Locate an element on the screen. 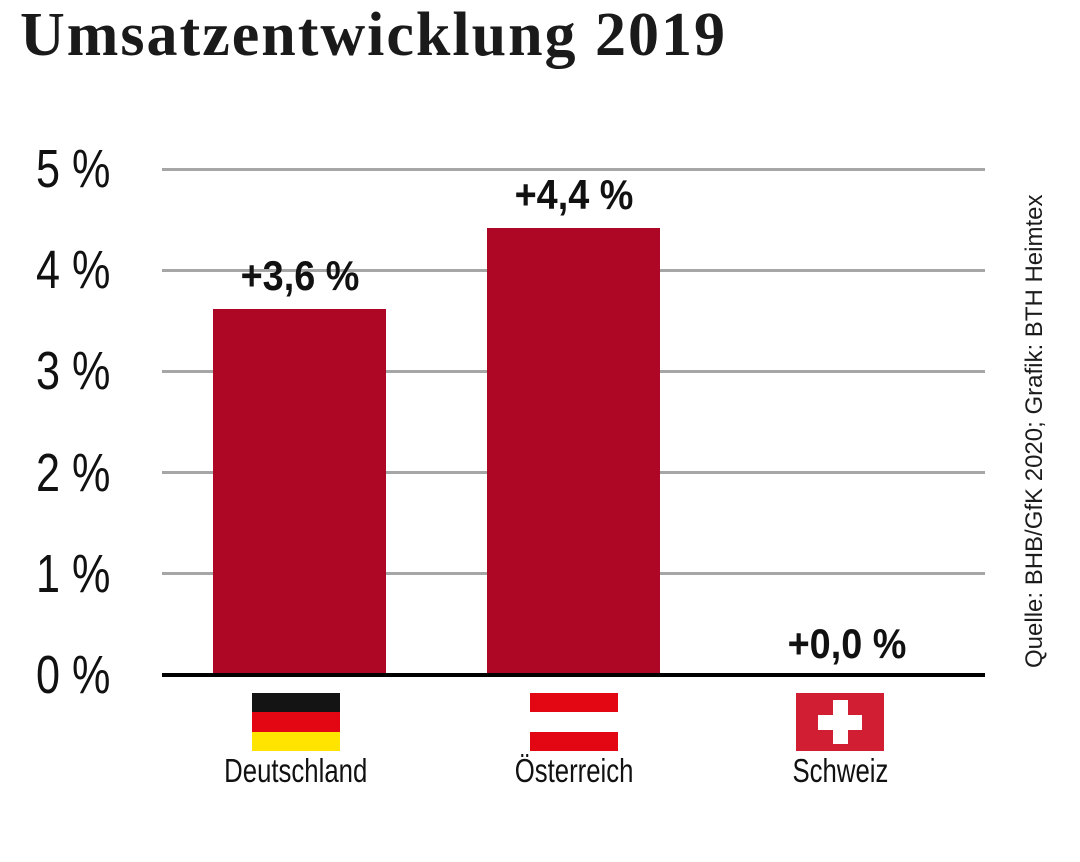 Image resolution: width=1080 pixels, height=862 pixels. y-tick-label: 0 % is located at coordinates (73, 675).